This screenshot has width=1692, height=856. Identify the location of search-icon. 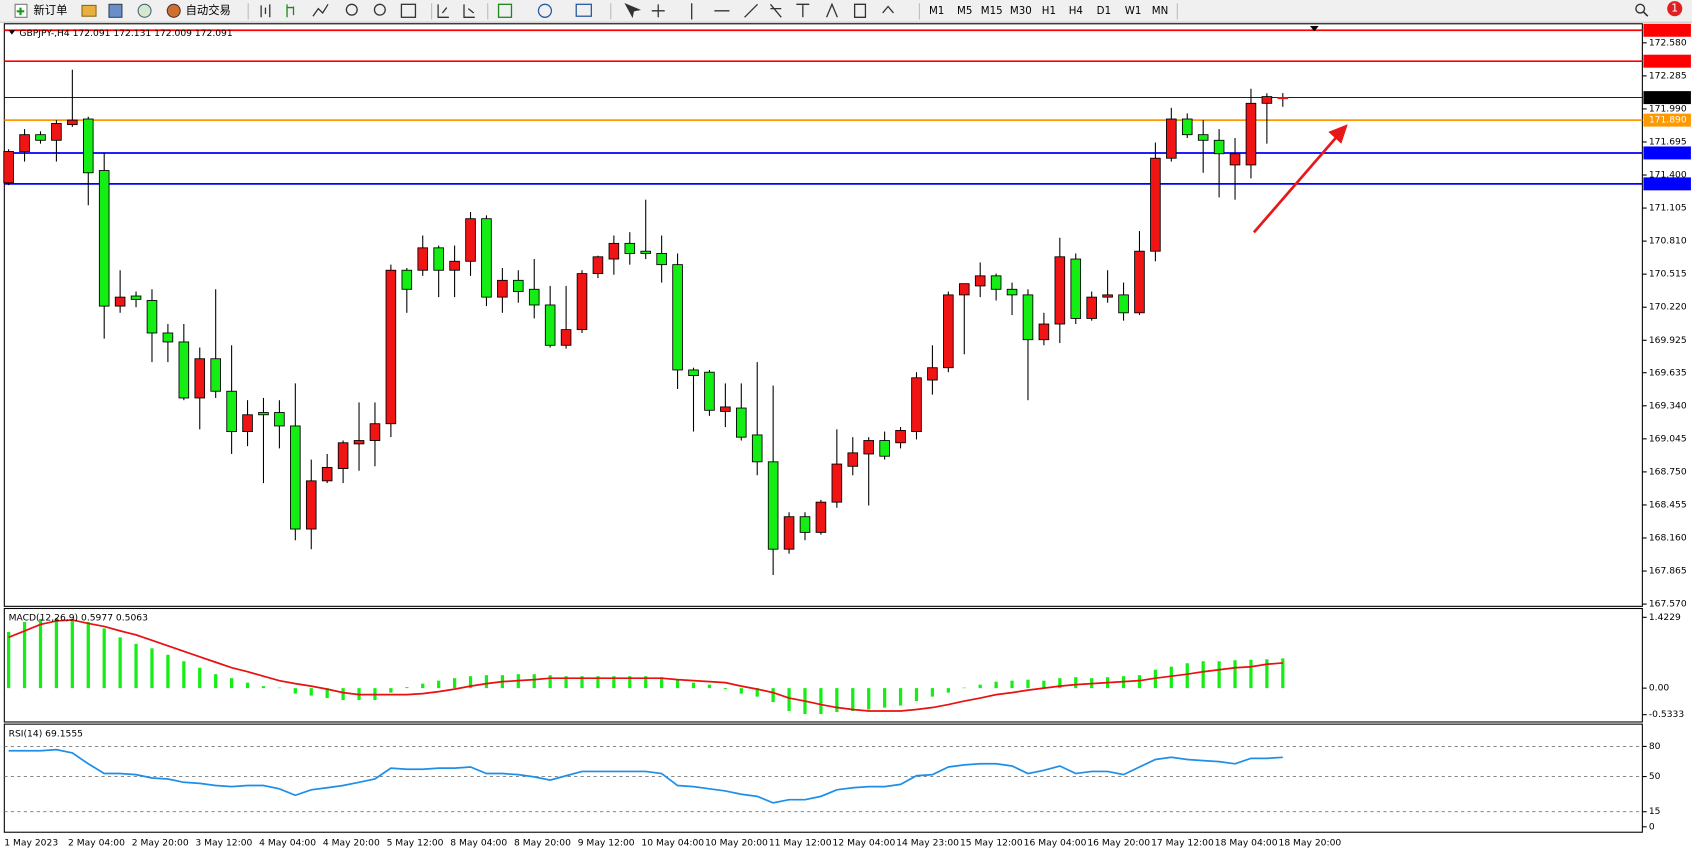
(1640, 8).